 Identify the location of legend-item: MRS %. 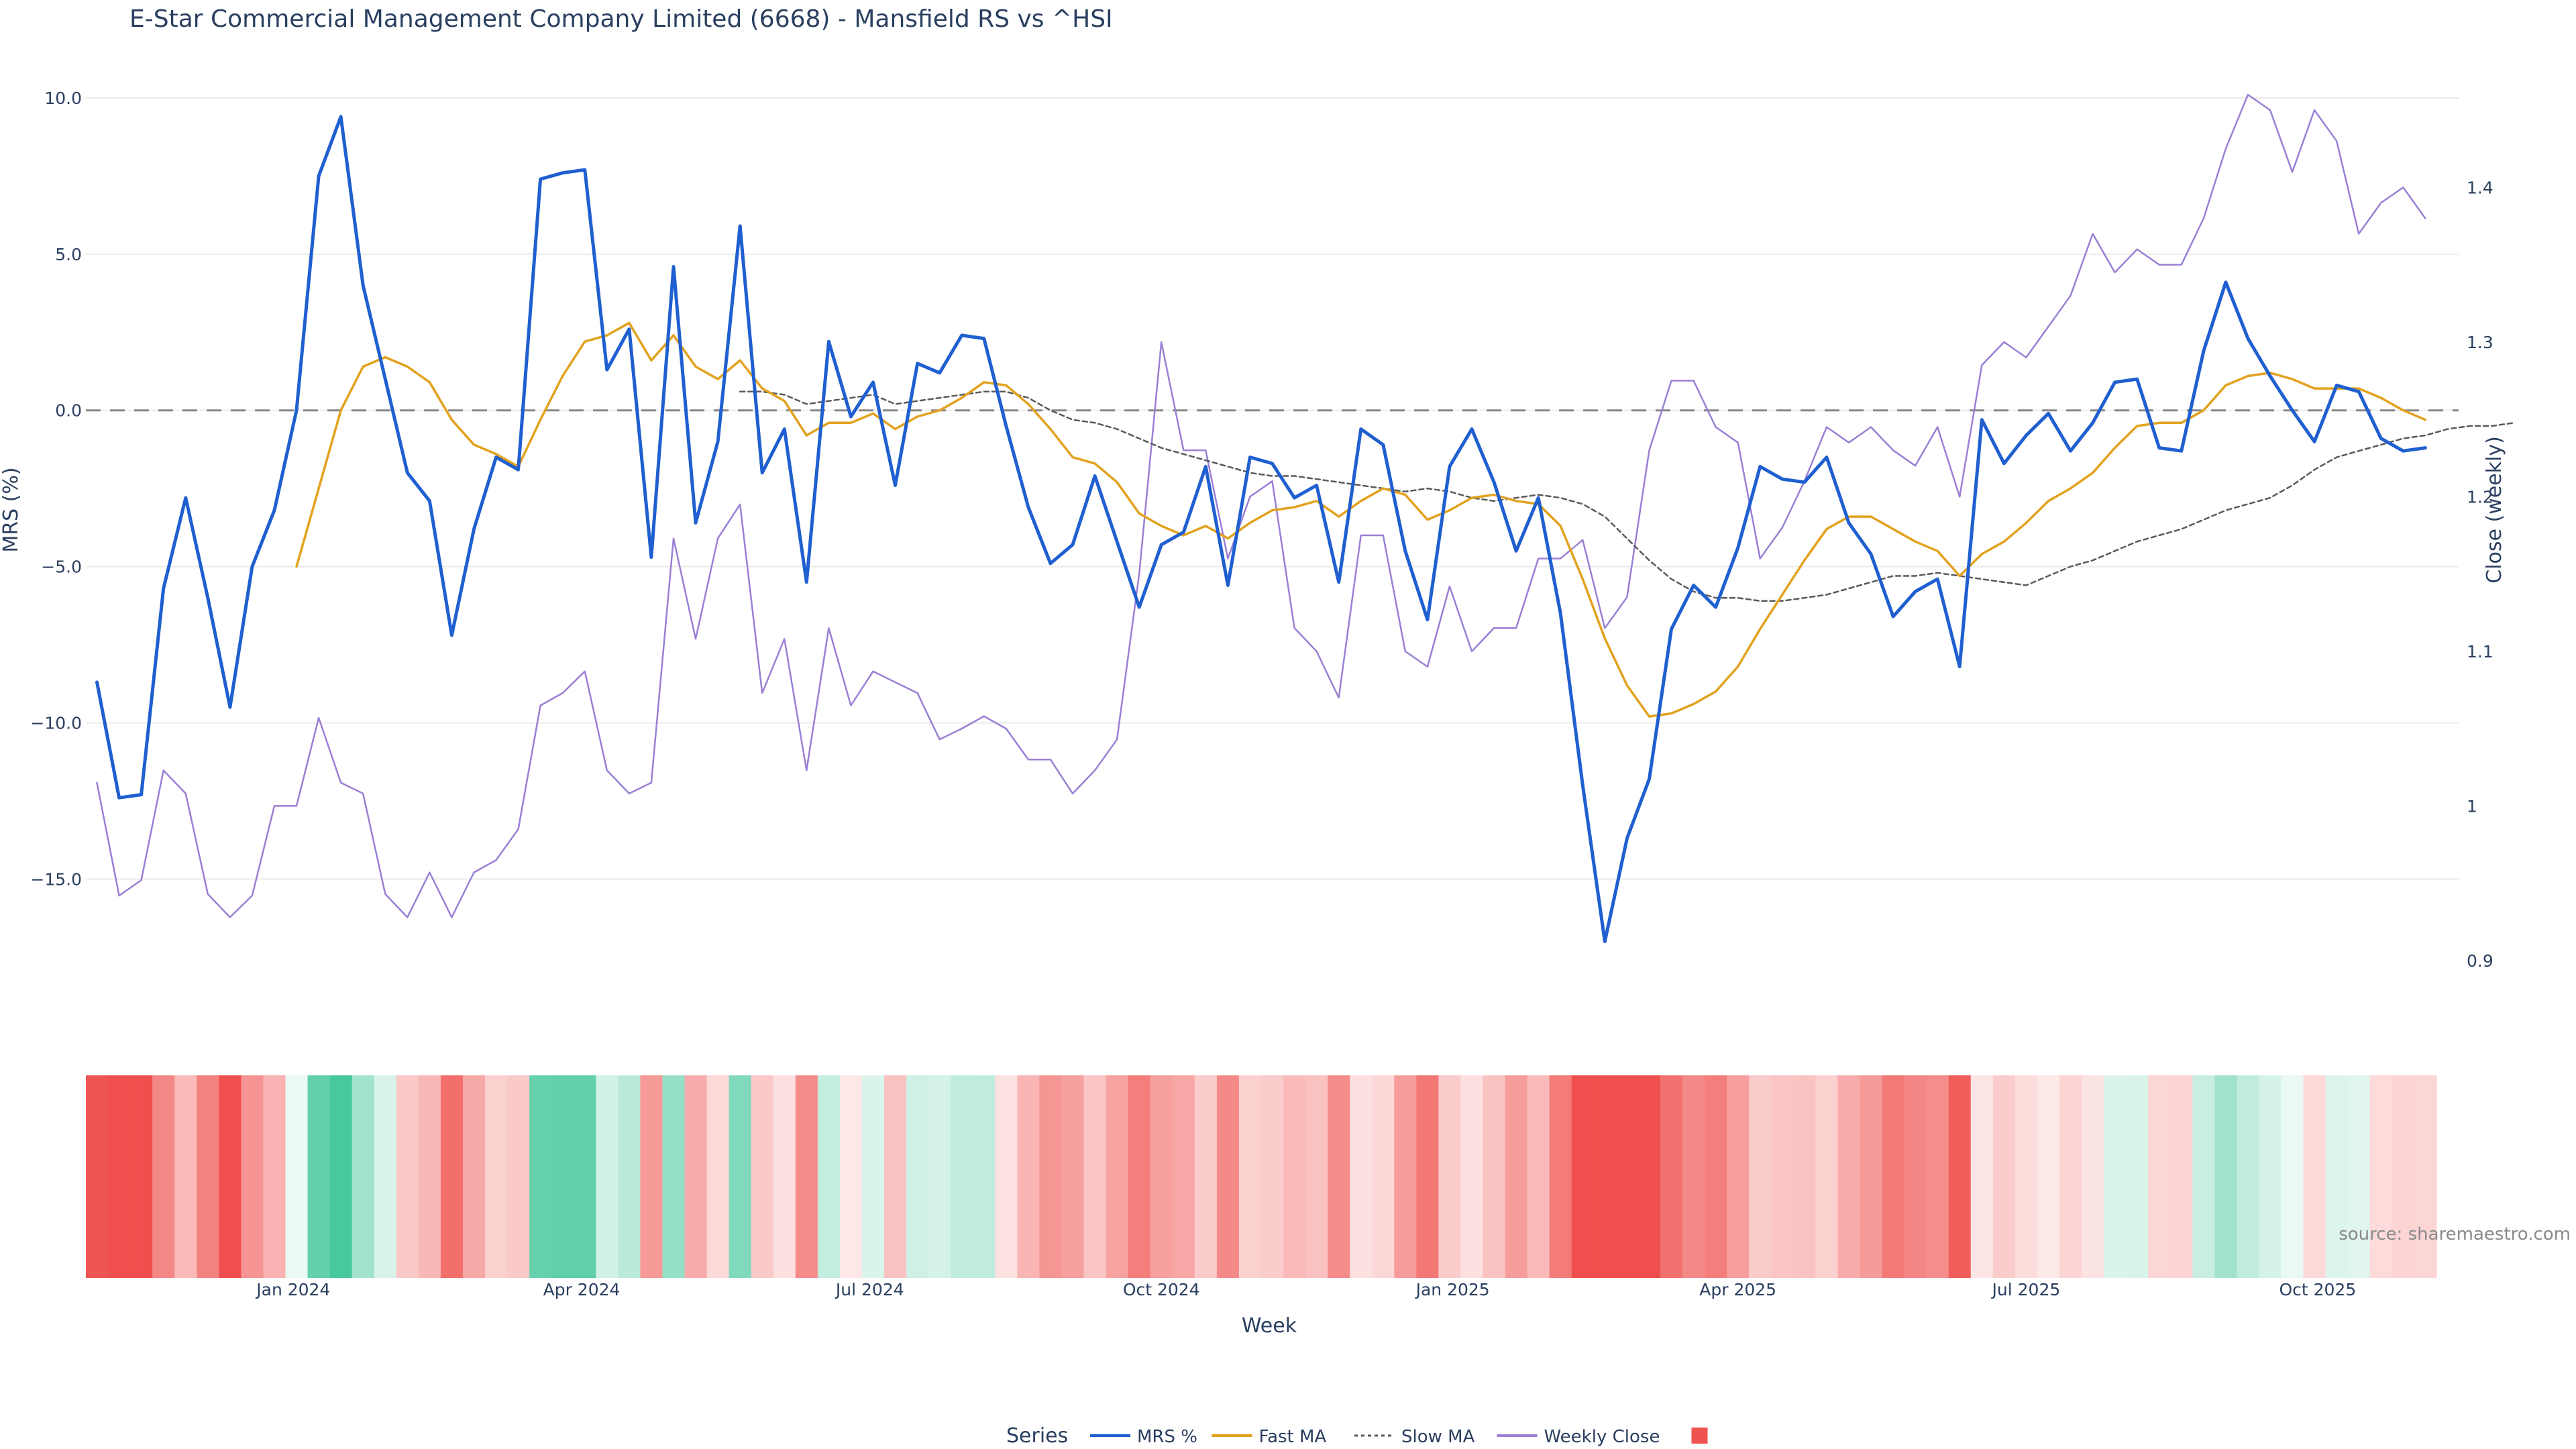
(1143, 1437).